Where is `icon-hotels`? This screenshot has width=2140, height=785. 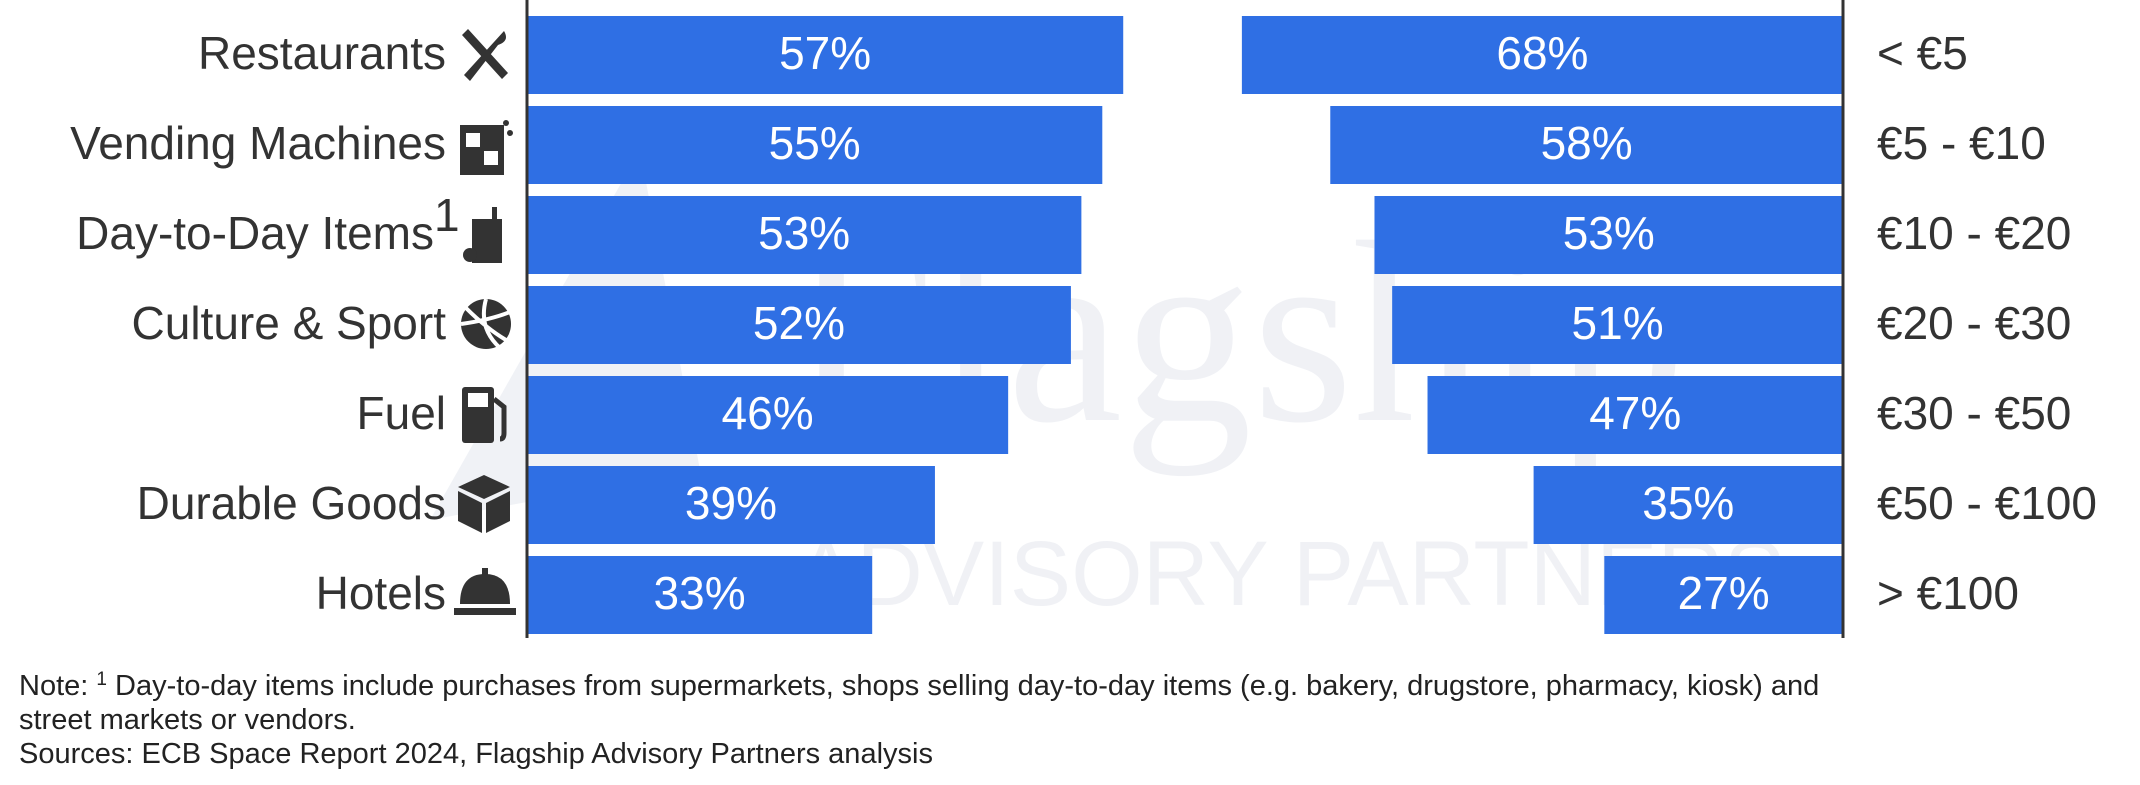
icon-hotels is located at coordinates (485, 591).